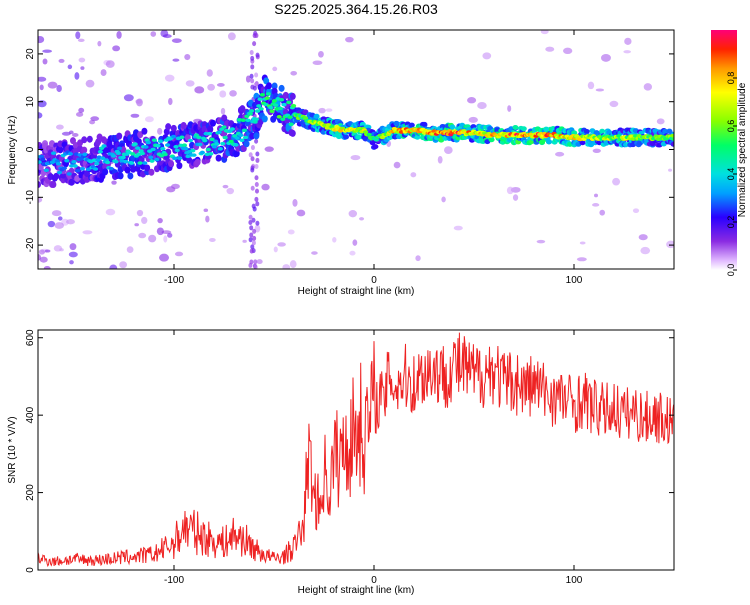 The image size is (750, 605). Describe the element at coordinates (174, 280) in the screenshot. I see `x-tick-label: -100` at that location.